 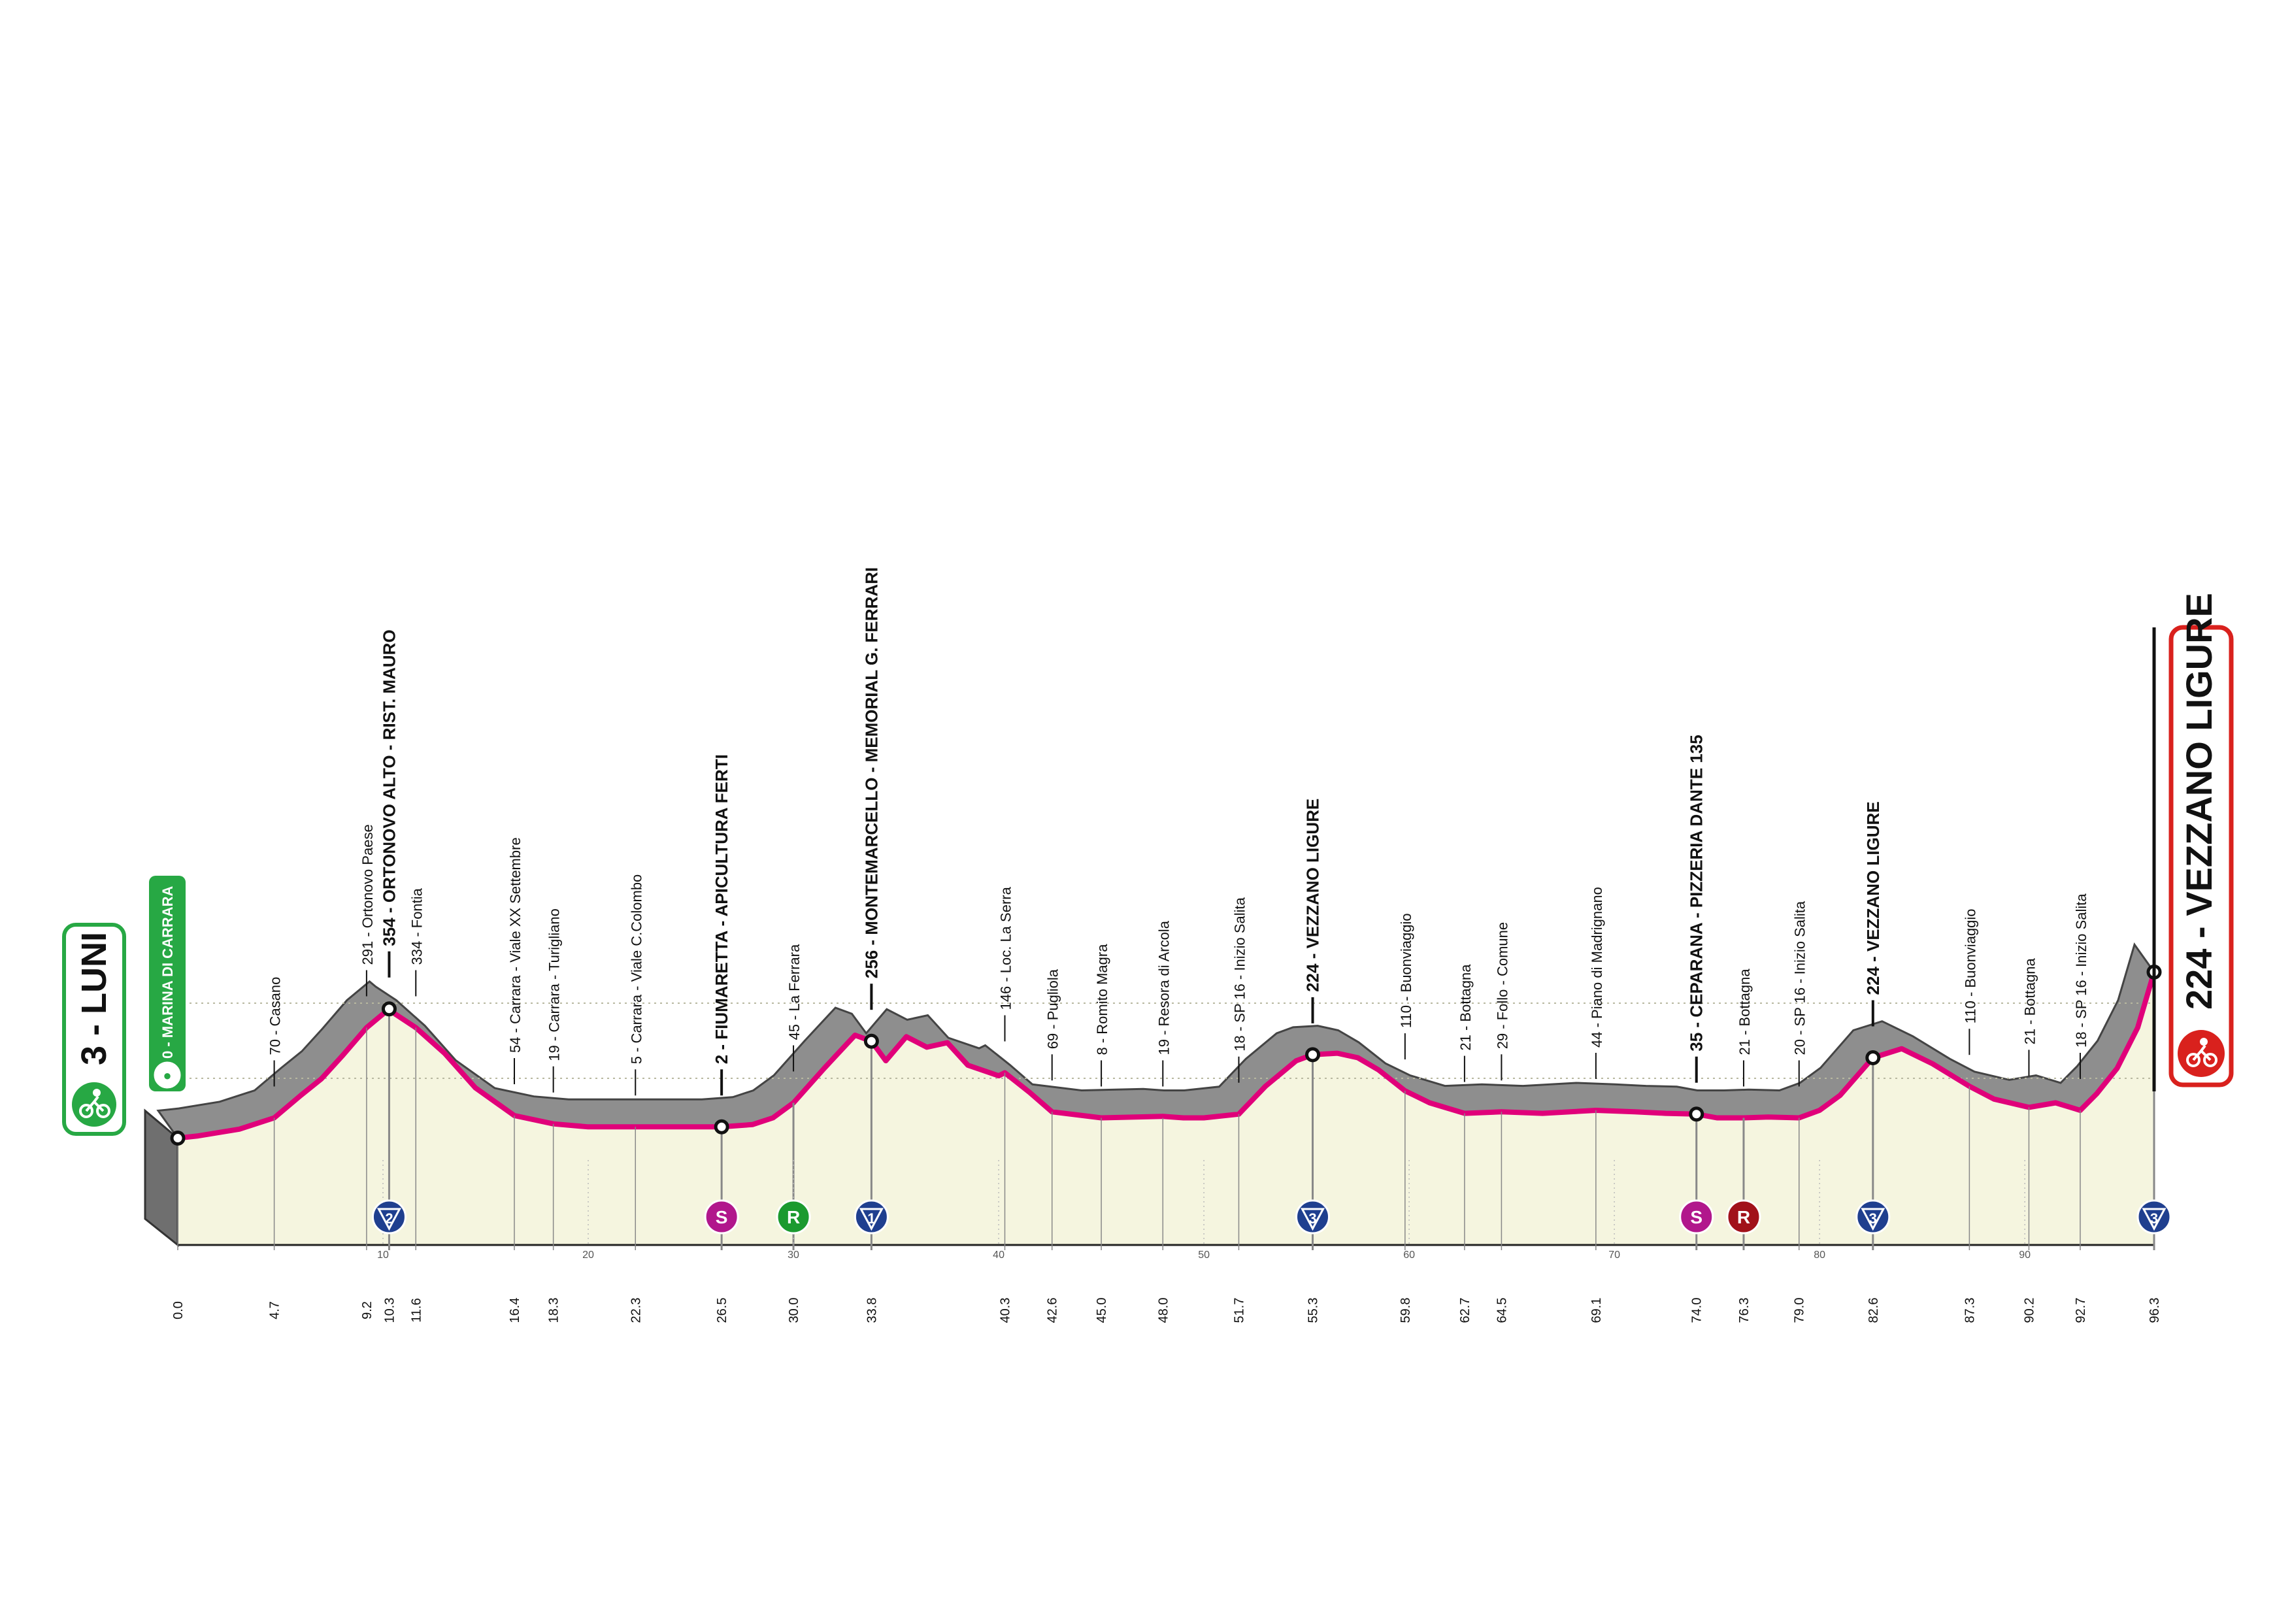 I want to click on km-label: 26.5, so click(x=722, y=1310).